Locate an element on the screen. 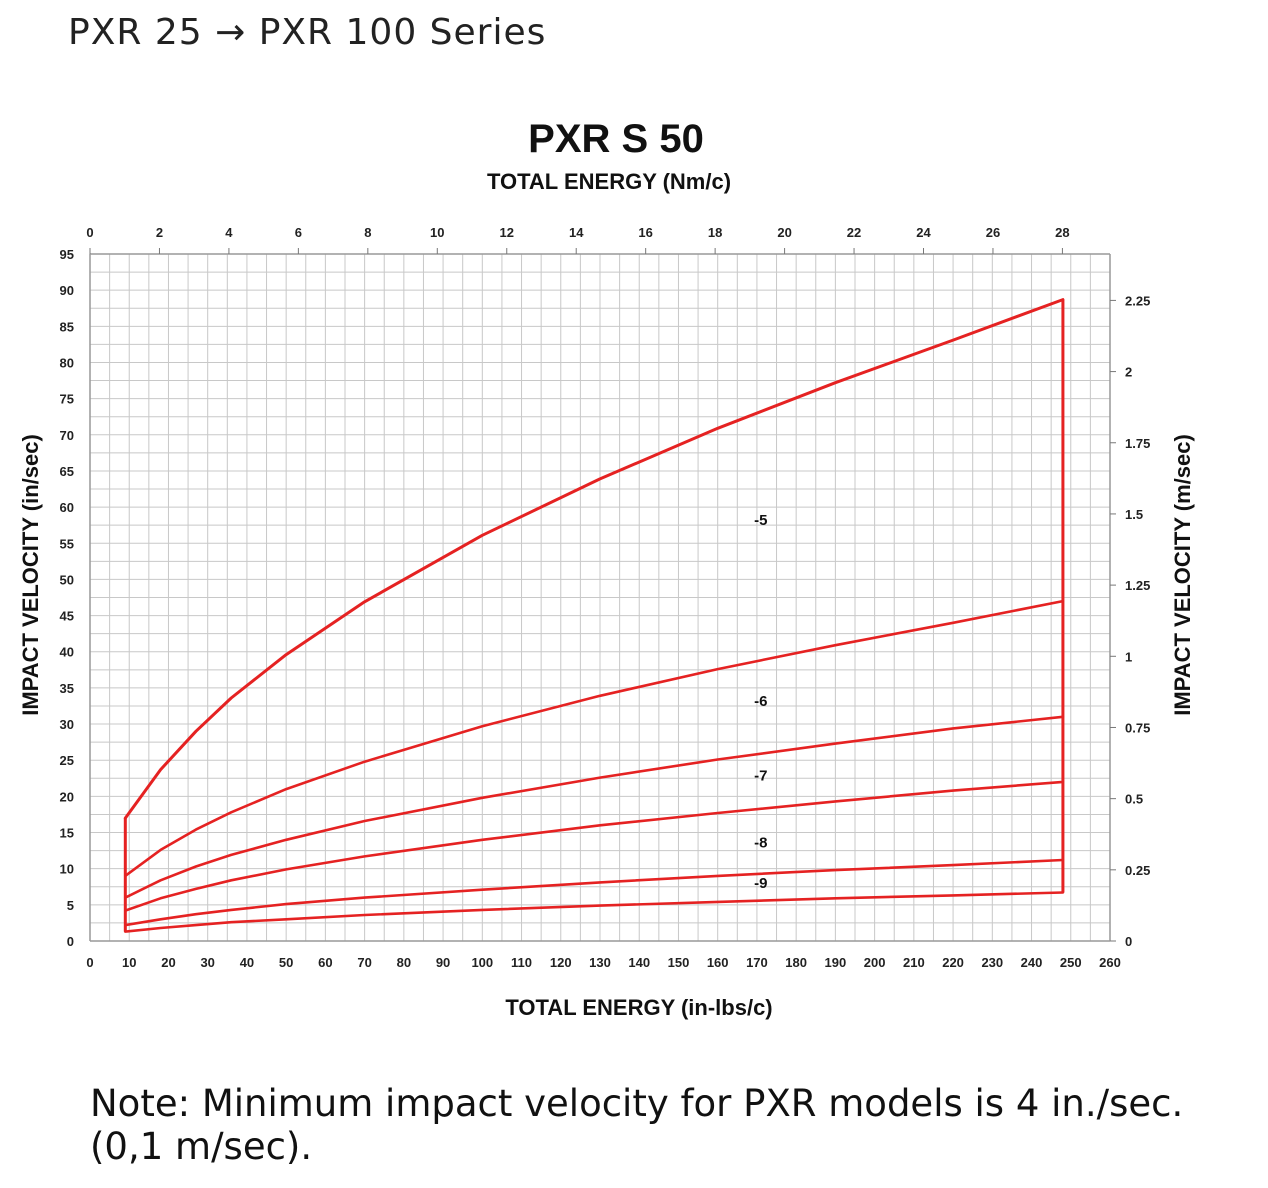 The height and width of the screenshot is (1188, 1268). x-tick-label: 240 is located at coordinates (1032, 962).